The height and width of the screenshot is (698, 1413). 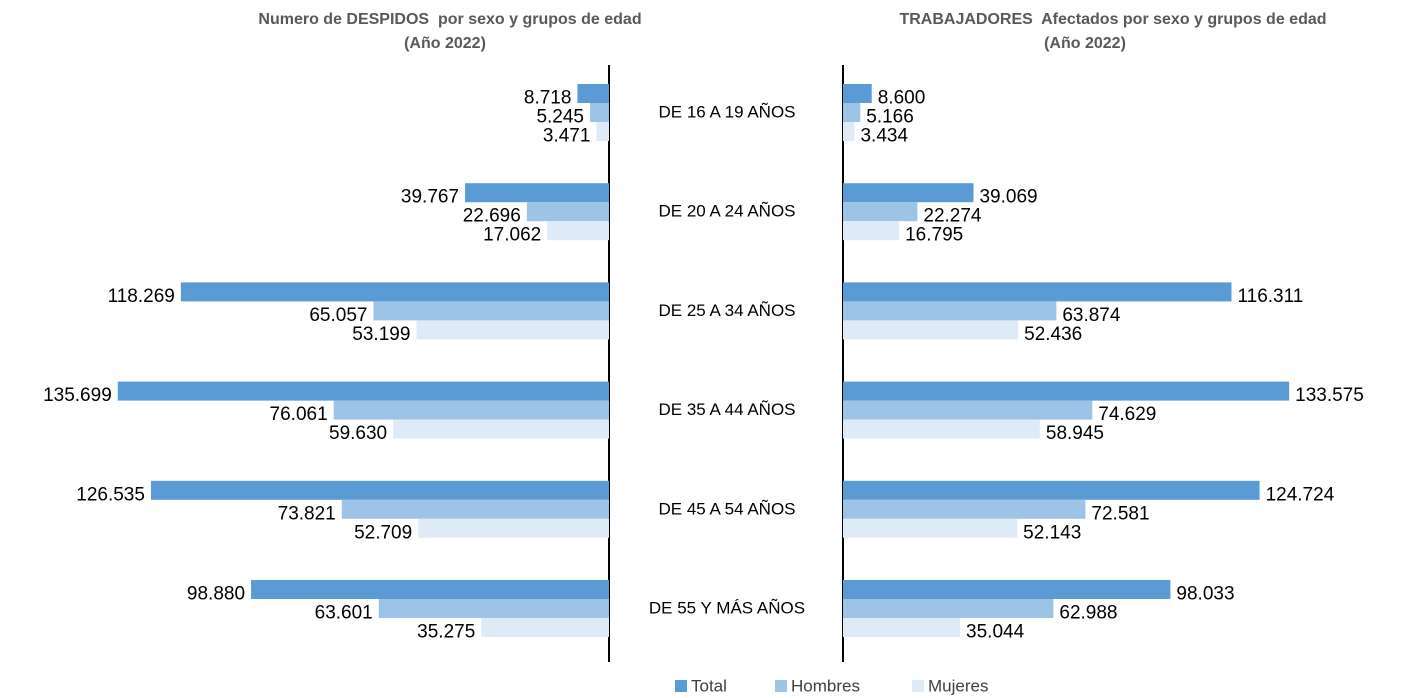 What do you see at coordinates (1008, 197) in the screenshot?
I see `value-label: 39.069` at bounding box center [1008, 197].